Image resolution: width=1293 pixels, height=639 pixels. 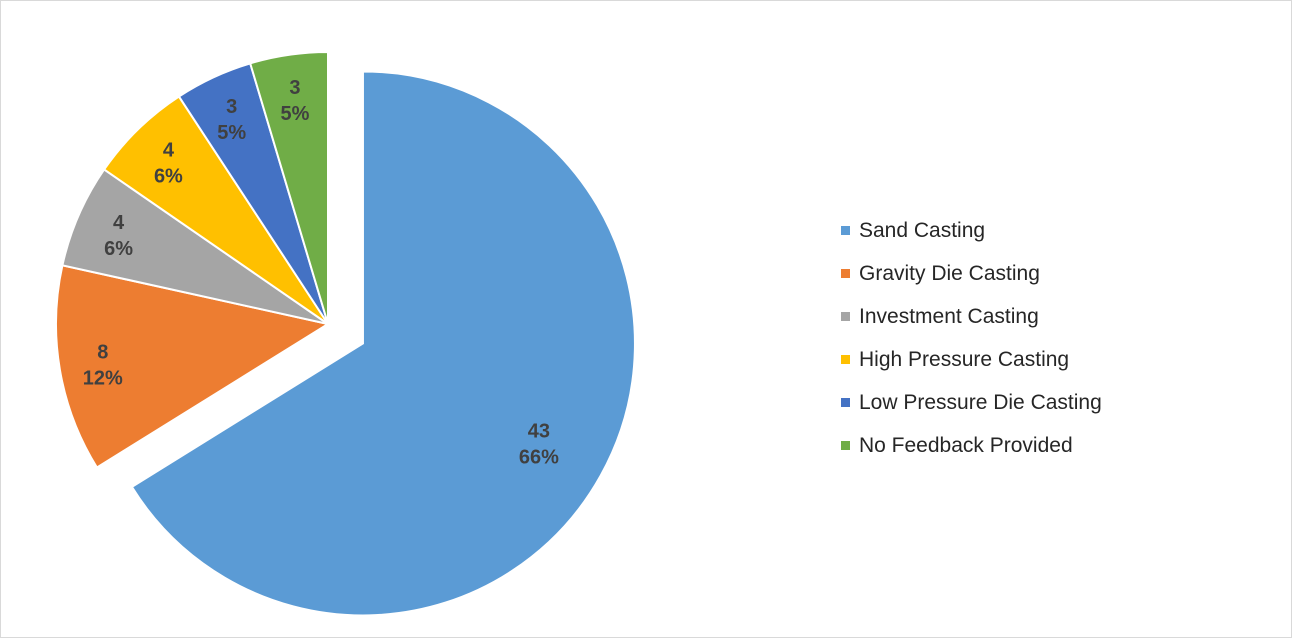 What do you see at coordinates (539, 444) in the screenshot?
I see `data-label: 43 66%` at bounding box center [539, 444].